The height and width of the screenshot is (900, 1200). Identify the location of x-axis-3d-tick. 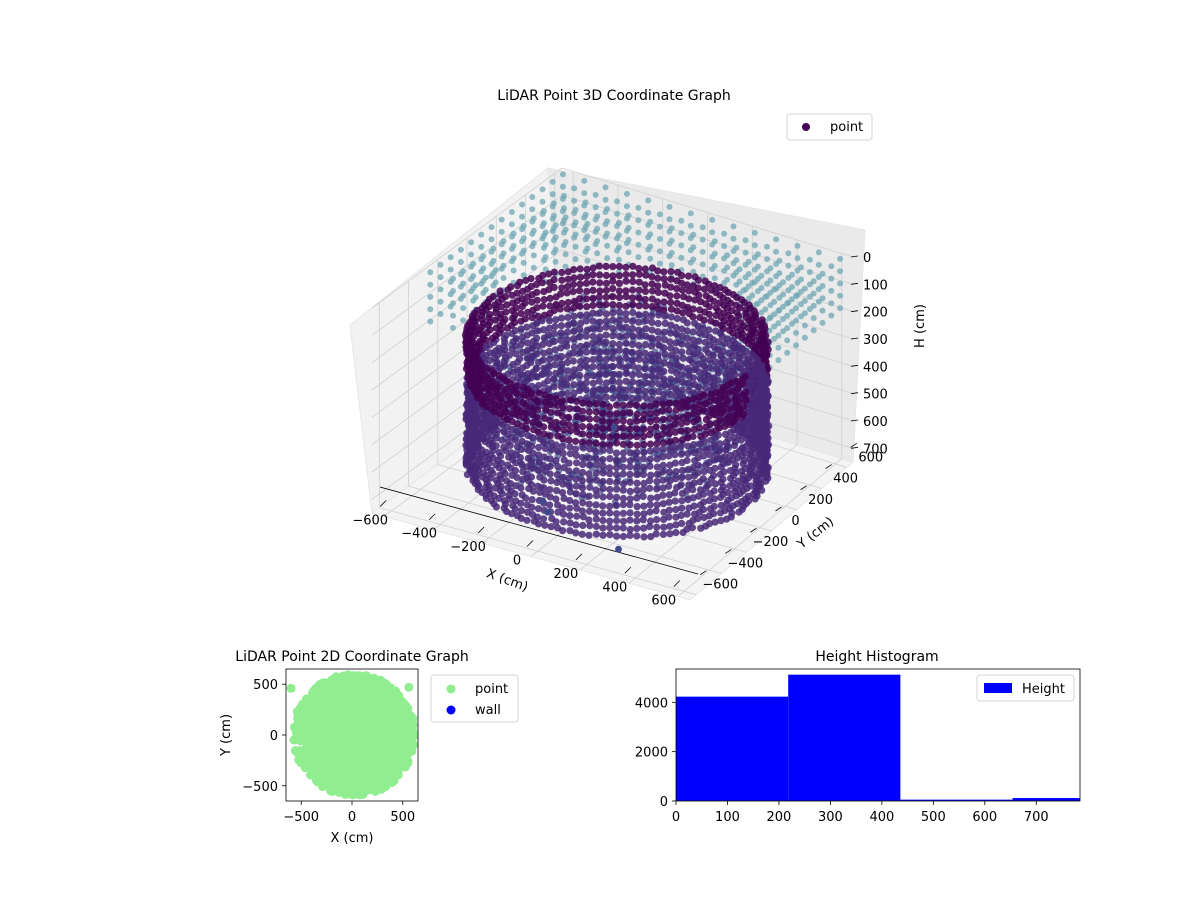
(383, 503).